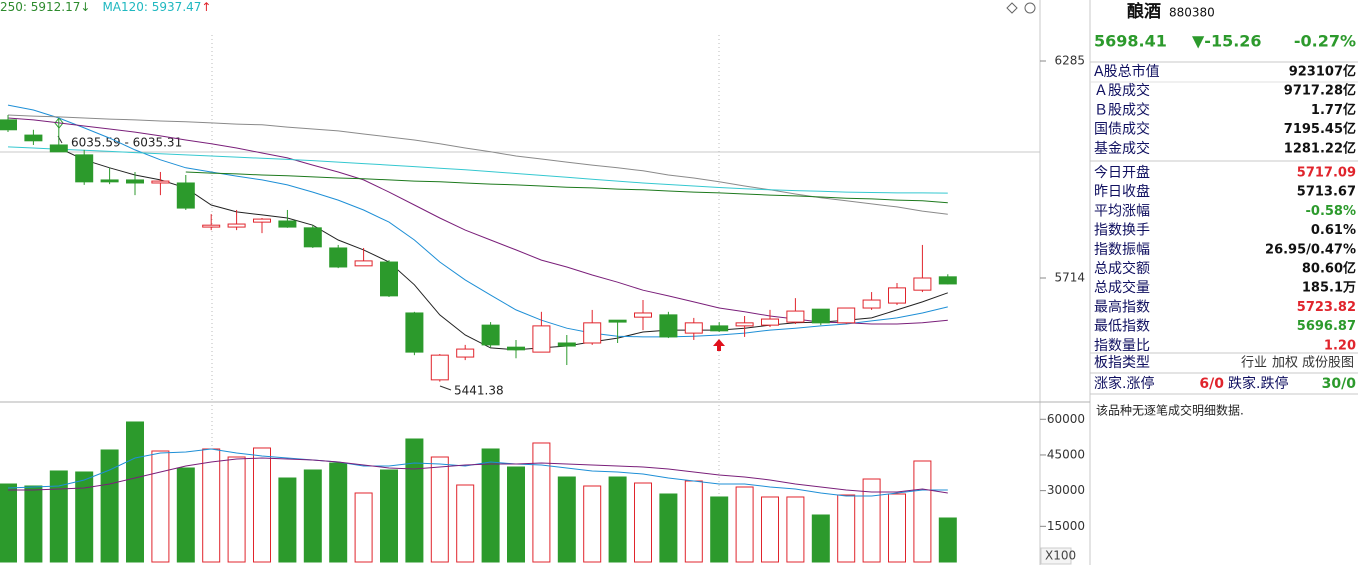  What do you see at coordinates (1333, 110) in the screenshot?
I see `row-value: 1.77亿` at bounding box center [1333, 110].